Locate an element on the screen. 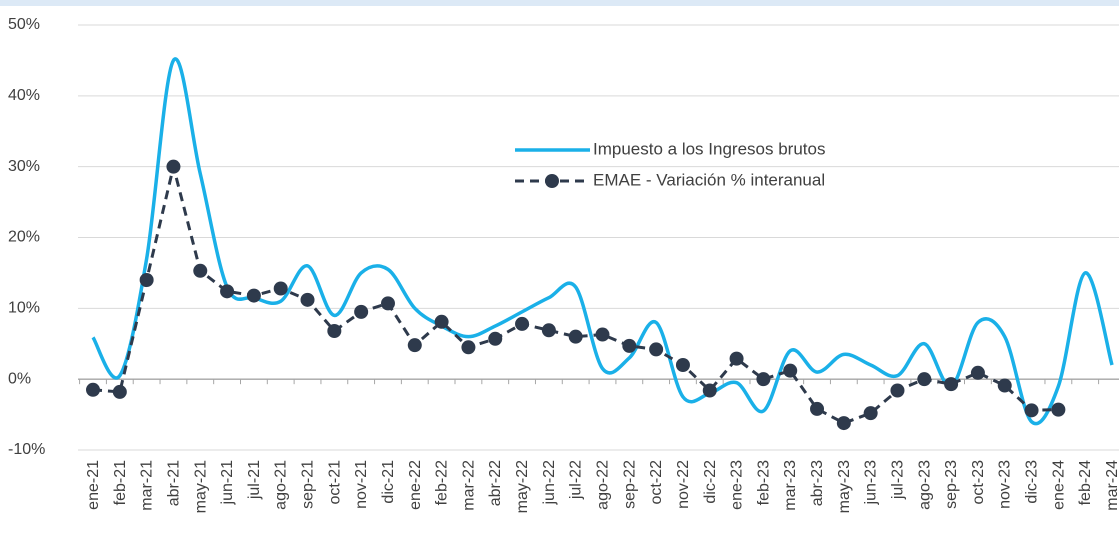 Image resolution: width=1119 pixels, height=535 pixels. legend-label: EMAE - Variación % interanual is located at coordinates (709, 179).